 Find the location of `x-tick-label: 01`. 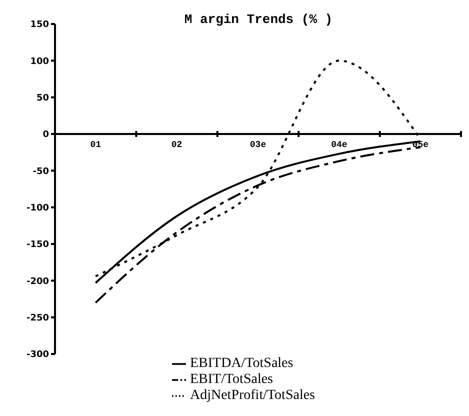

x-tick-label: 01 is located at coordinates (96, 145).